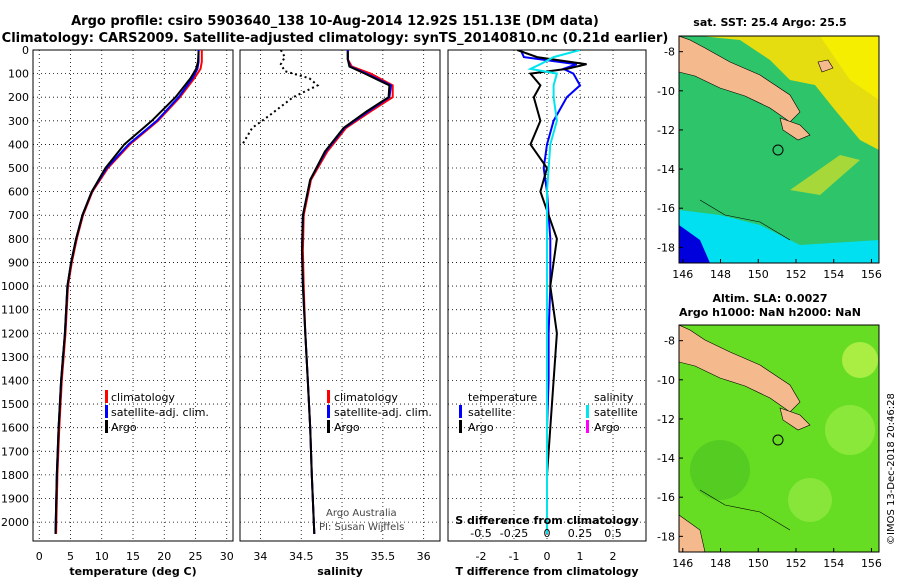  What do you see at coordinates (15, 310) in the screenshot?
I see `y-tick-label: 1100` at bounding box center [15, 310].